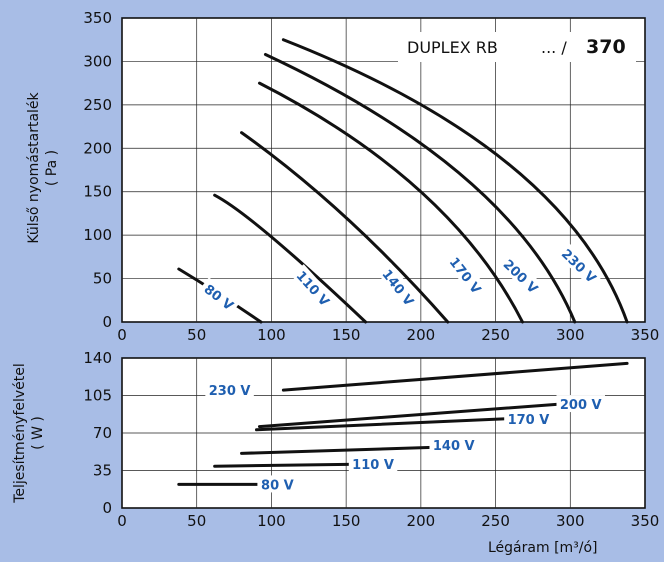 The height and width of the screenshot is (562, 664). I want to click on bottom-yunit: ( W ), so click(38, 433).